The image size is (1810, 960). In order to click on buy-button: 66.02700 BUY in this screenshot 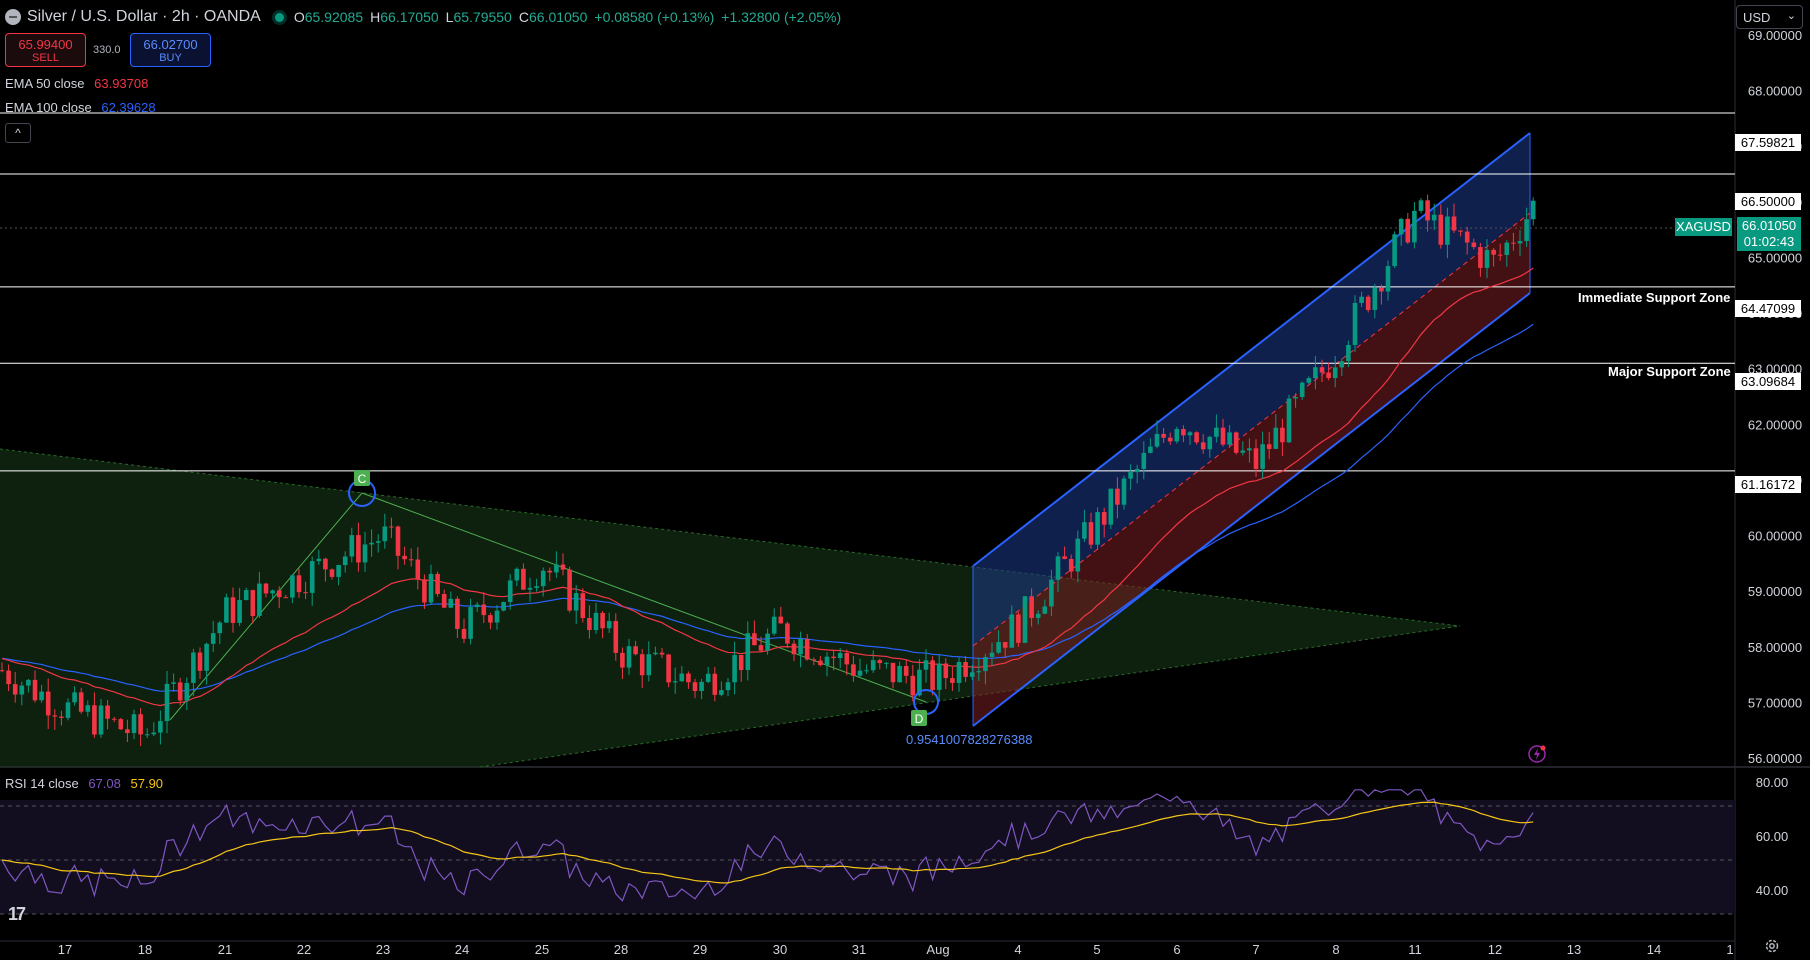, I will do `click(170, 50)`.